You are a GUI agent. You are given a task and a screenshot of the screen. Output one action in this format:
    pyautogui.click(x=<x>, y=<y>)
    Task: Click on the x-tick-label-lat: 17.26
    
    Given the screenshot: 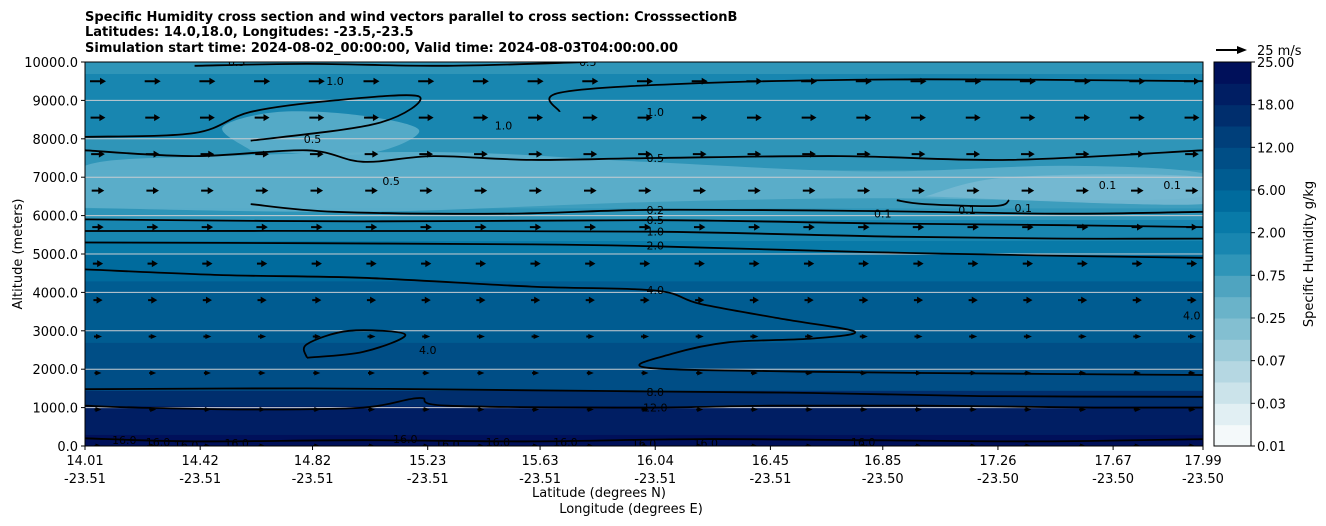 What is the action you would take?
    pyautogui.click(x=997, y=461)
    